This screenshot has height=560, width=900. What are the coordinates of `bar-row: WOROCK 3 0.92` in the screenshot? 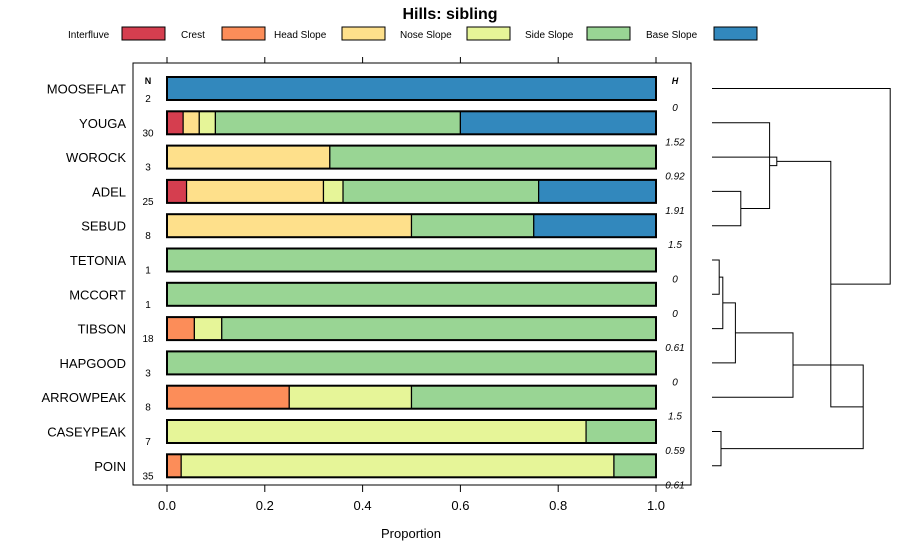 It's located at (375, 163).